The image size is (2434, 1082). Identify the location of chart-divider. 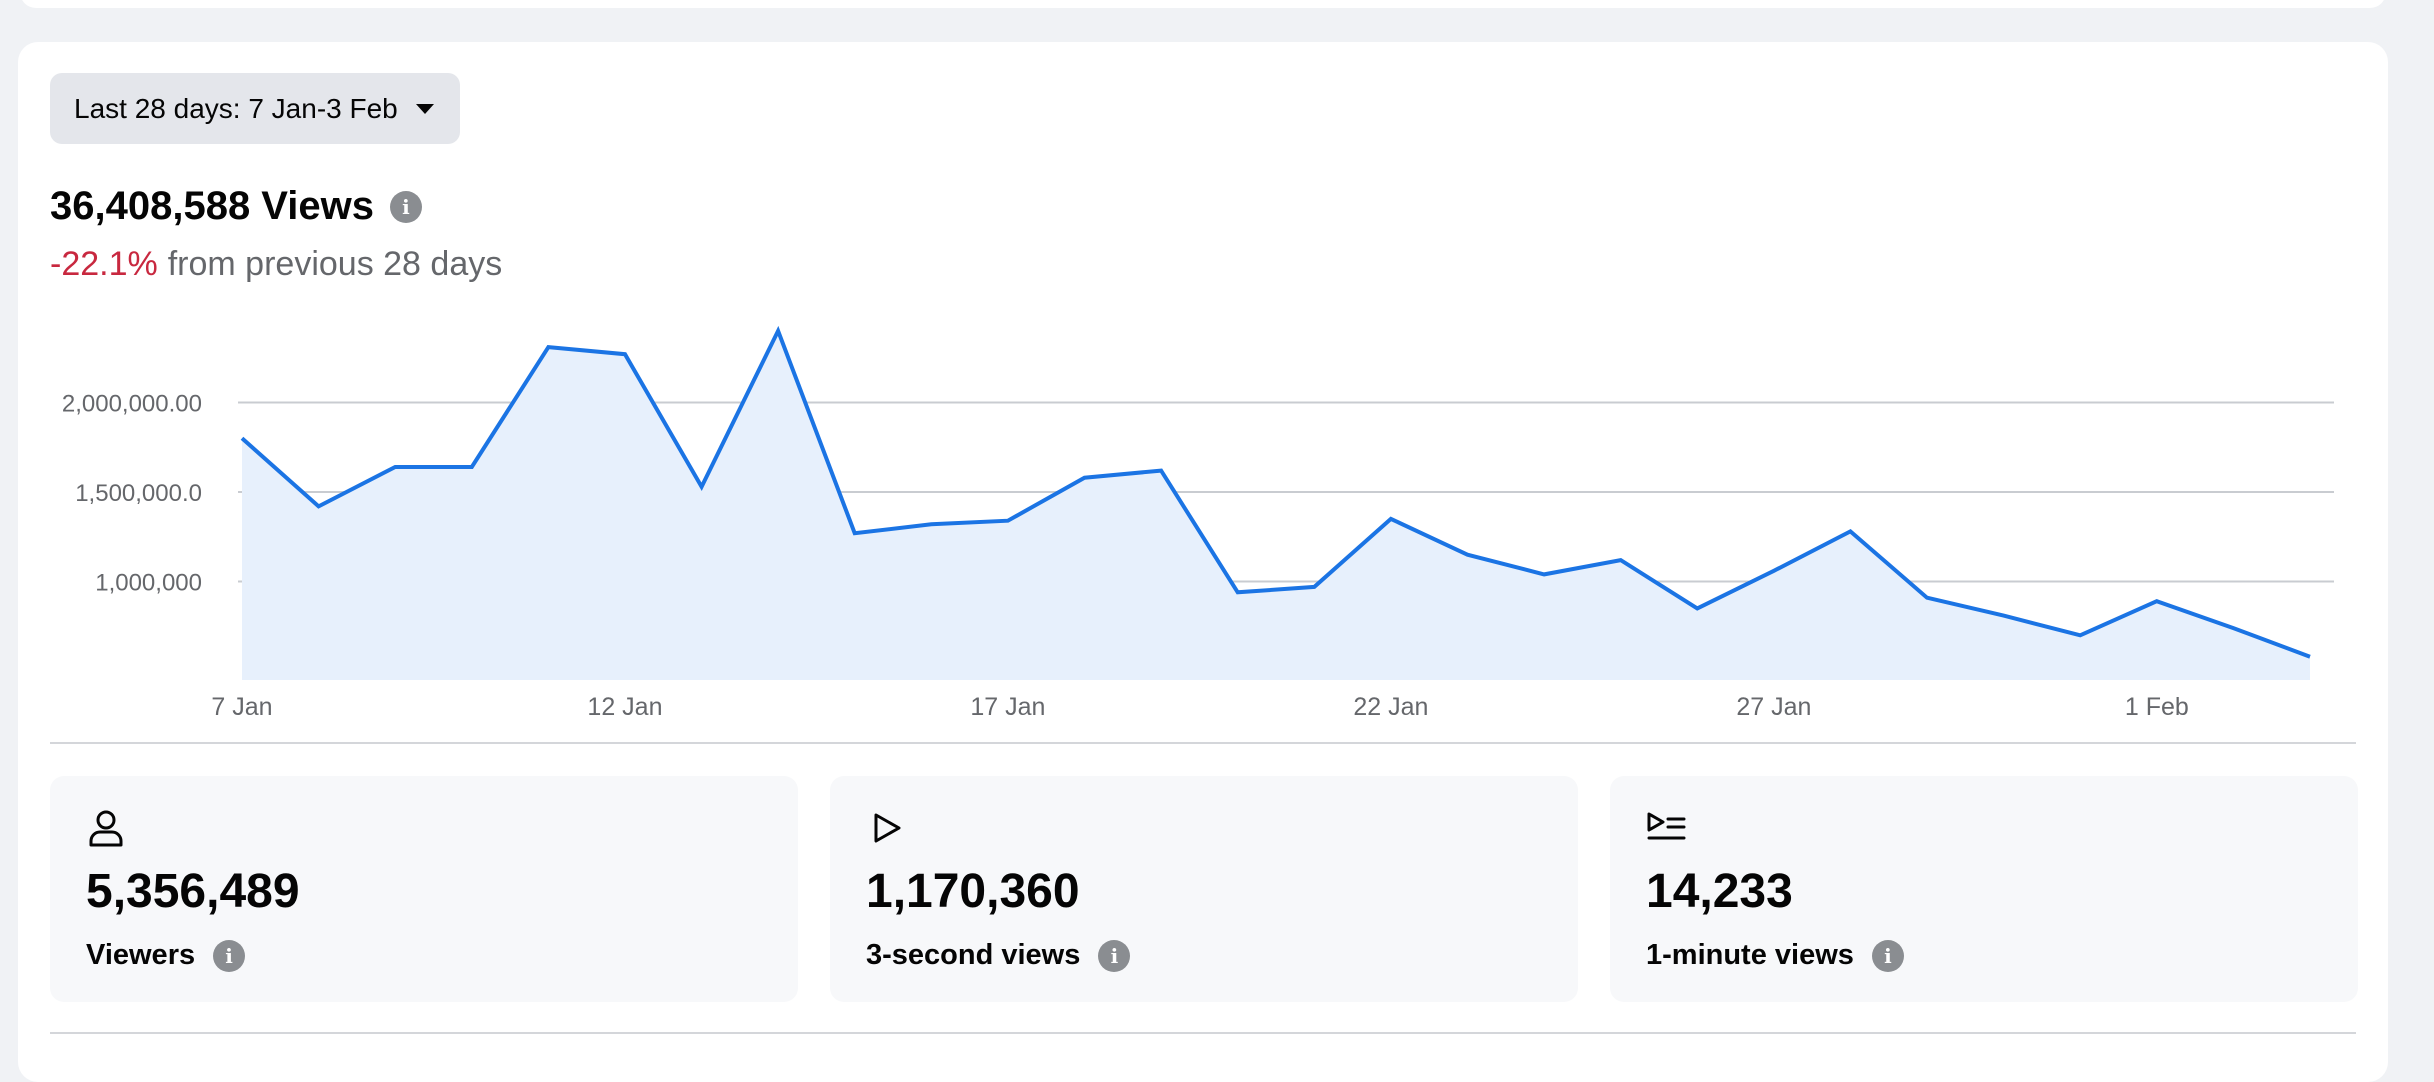
(1203, 743).